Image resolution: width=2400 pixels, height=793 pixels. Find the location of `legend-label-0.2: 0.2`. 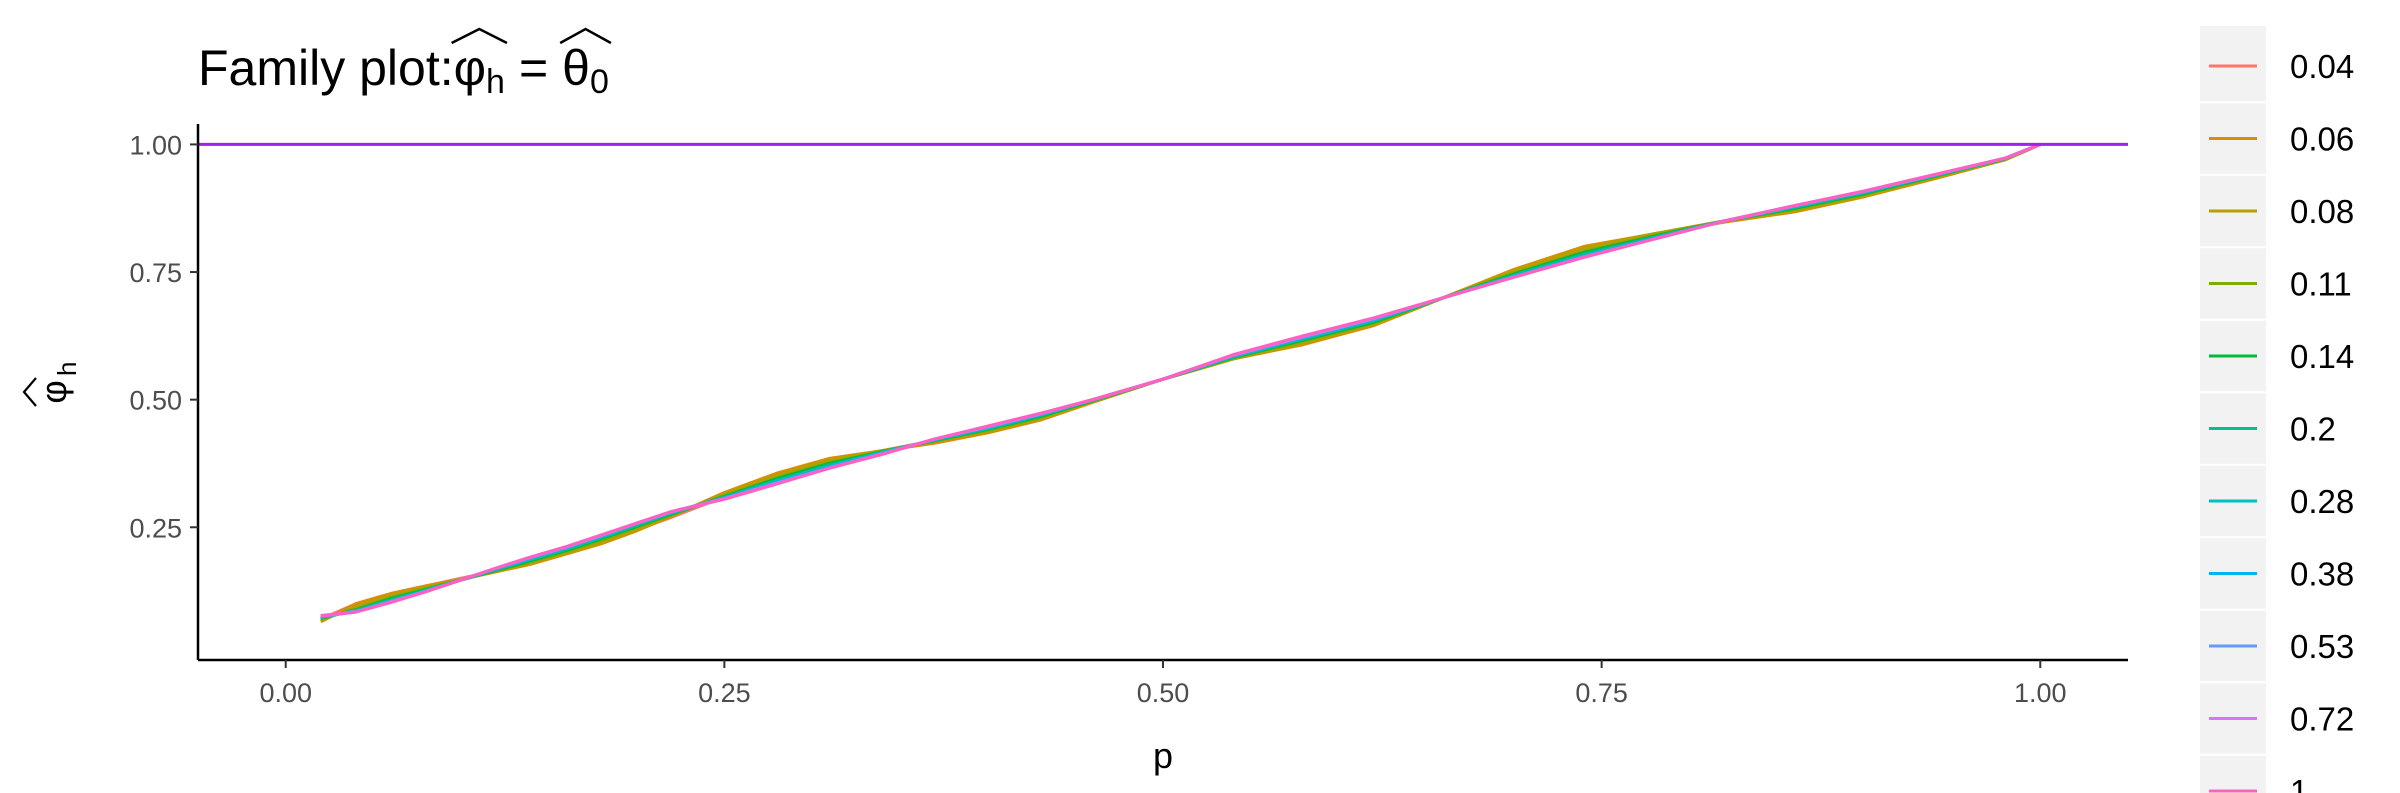

legend-label-0.2: 0.2 is located at coordinates (2313, 429).